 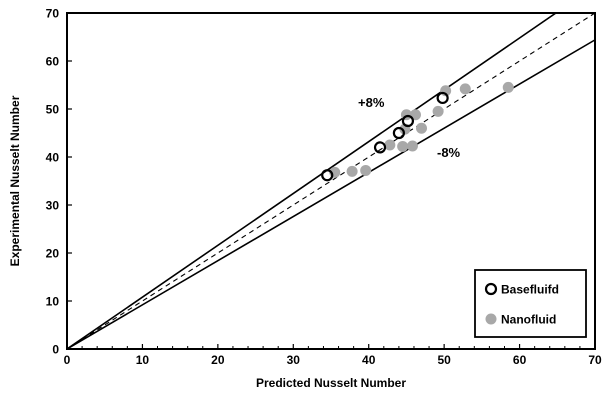 What do you see at coordinates (53, 158) in the screenshot?
I see `y-tick-label: 40` at bounding box center [53, 158].